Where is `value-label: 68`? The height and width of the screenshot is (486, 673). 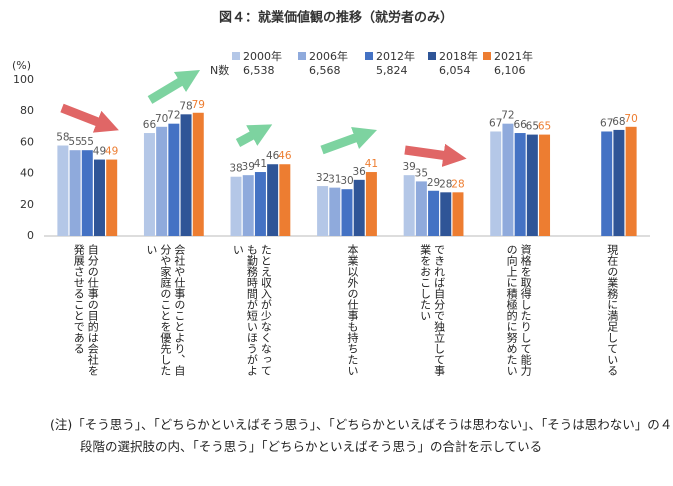 value-label: 68 is located at coordinates (618, 122).